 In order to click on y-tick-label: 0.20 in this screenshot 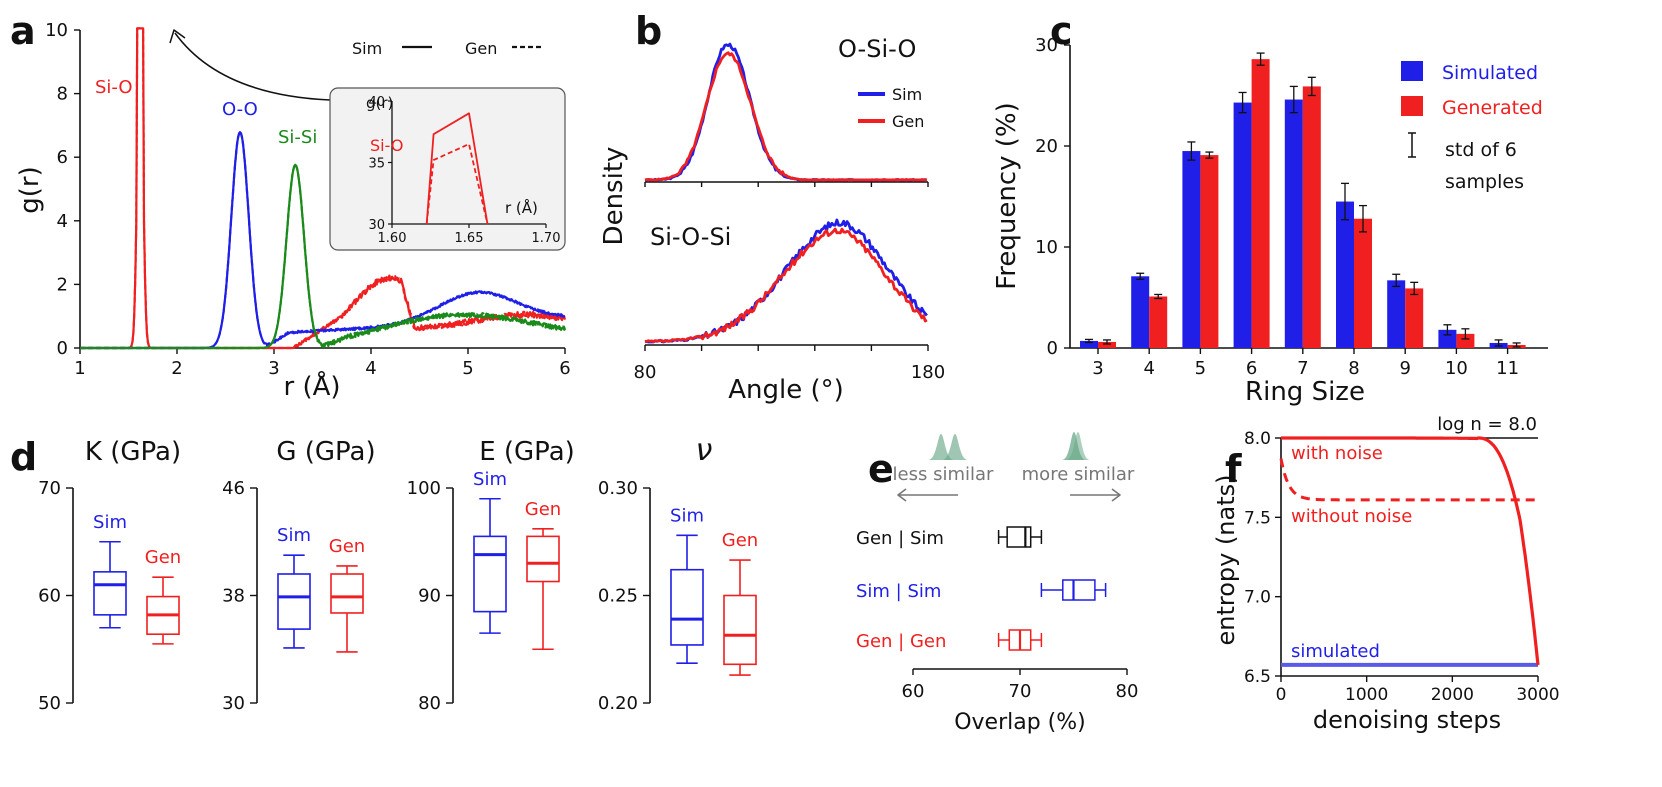, I will do `click(618, 703)`.